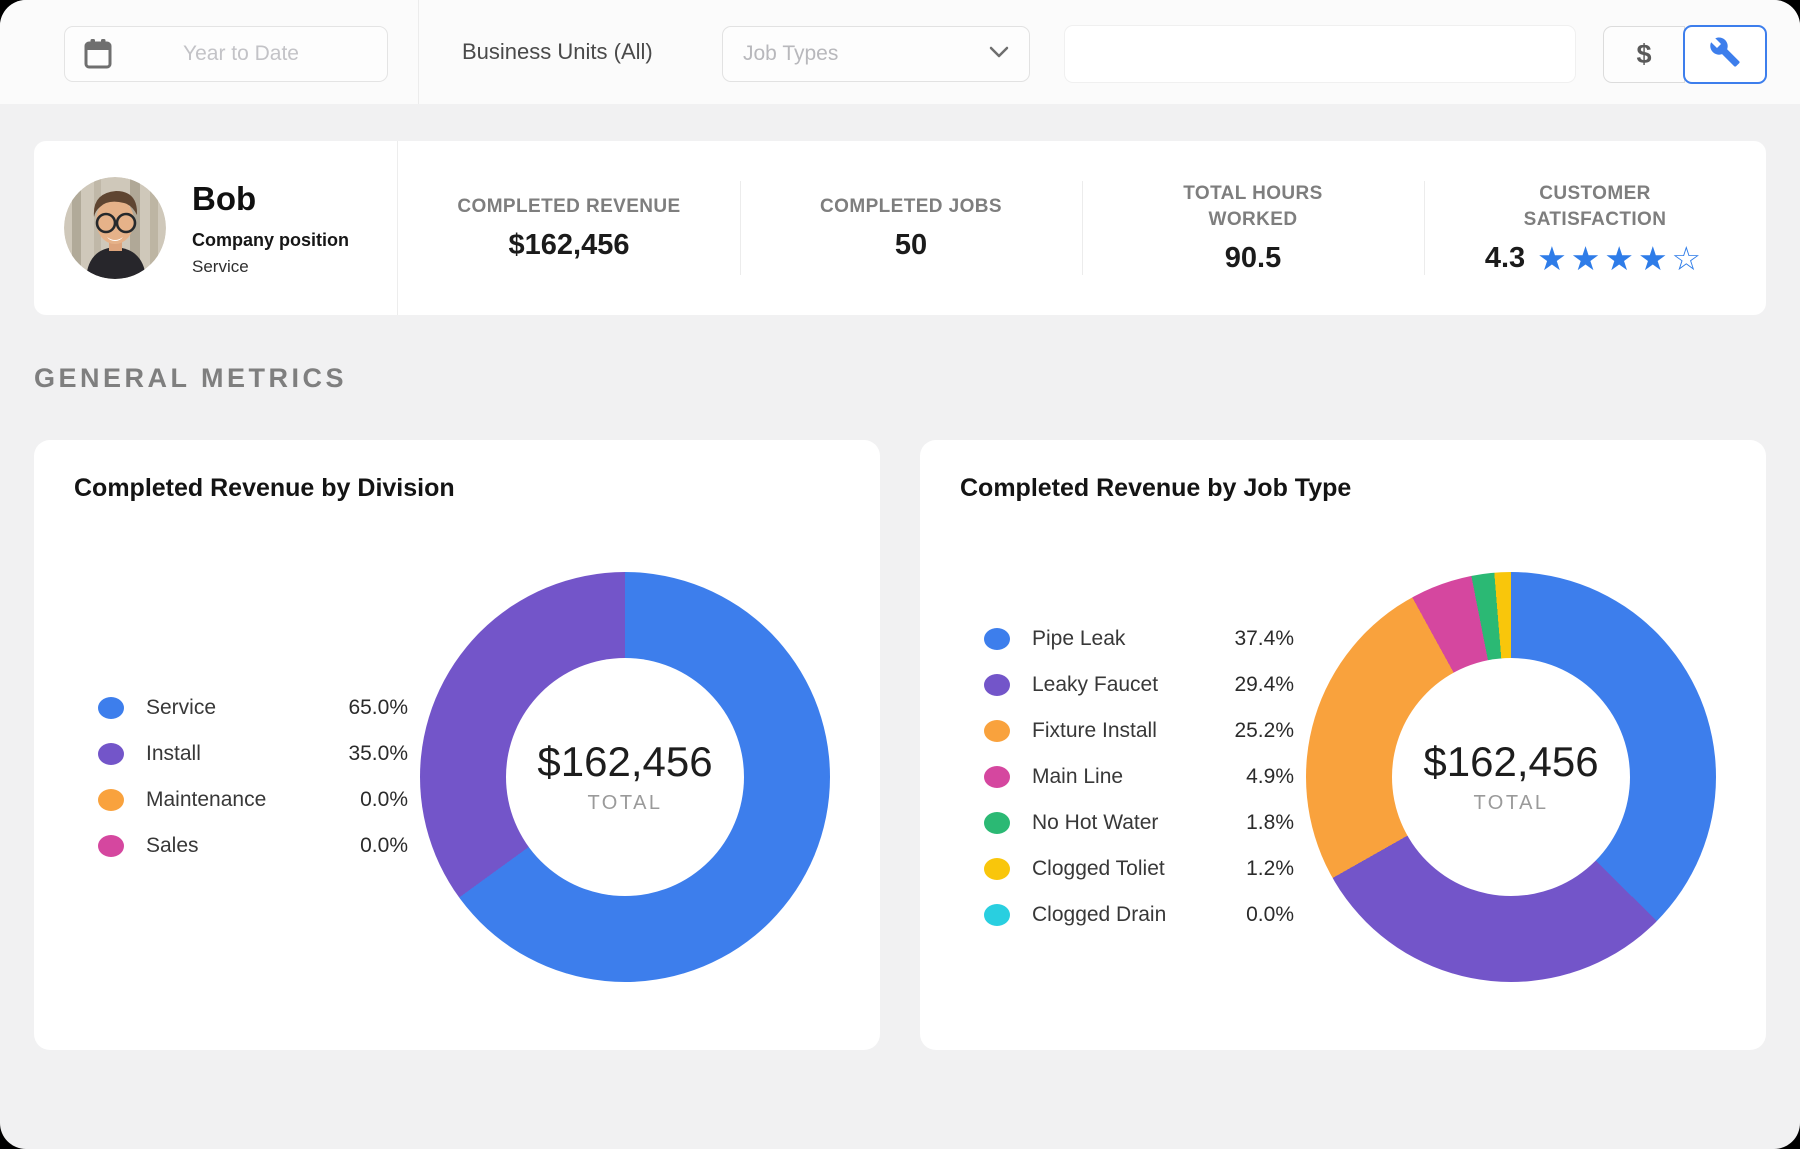  Describe the element at coordinates (911, 206) in the screenshot. I see `stat-label: COMPLETED JOBS` at that location.